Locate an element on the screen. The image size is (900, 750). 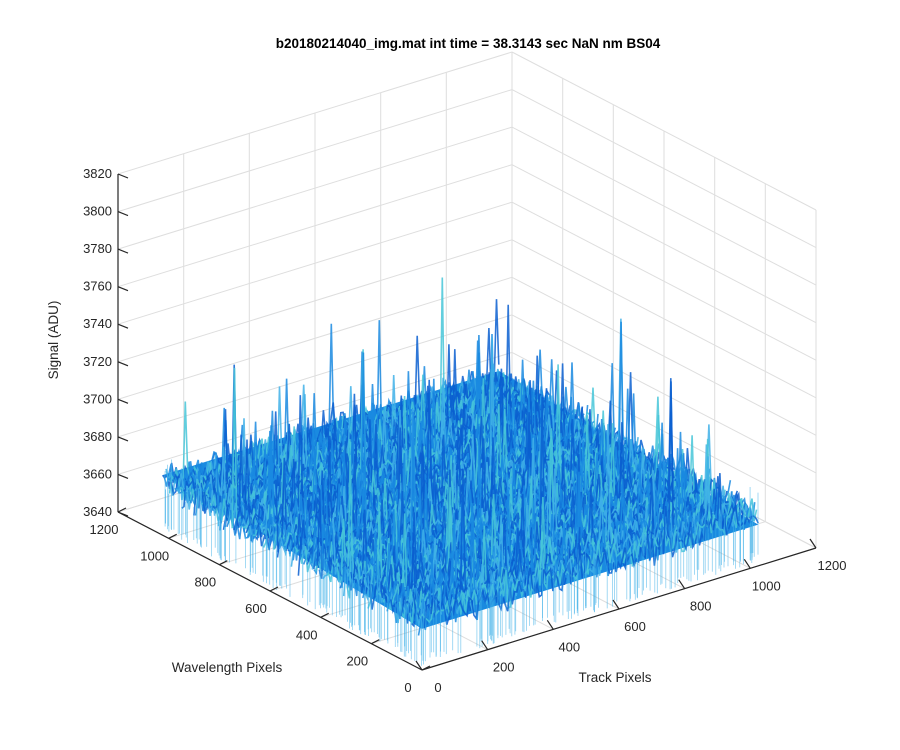
y-tick-label: 600 is located at coordinates (256, 608).